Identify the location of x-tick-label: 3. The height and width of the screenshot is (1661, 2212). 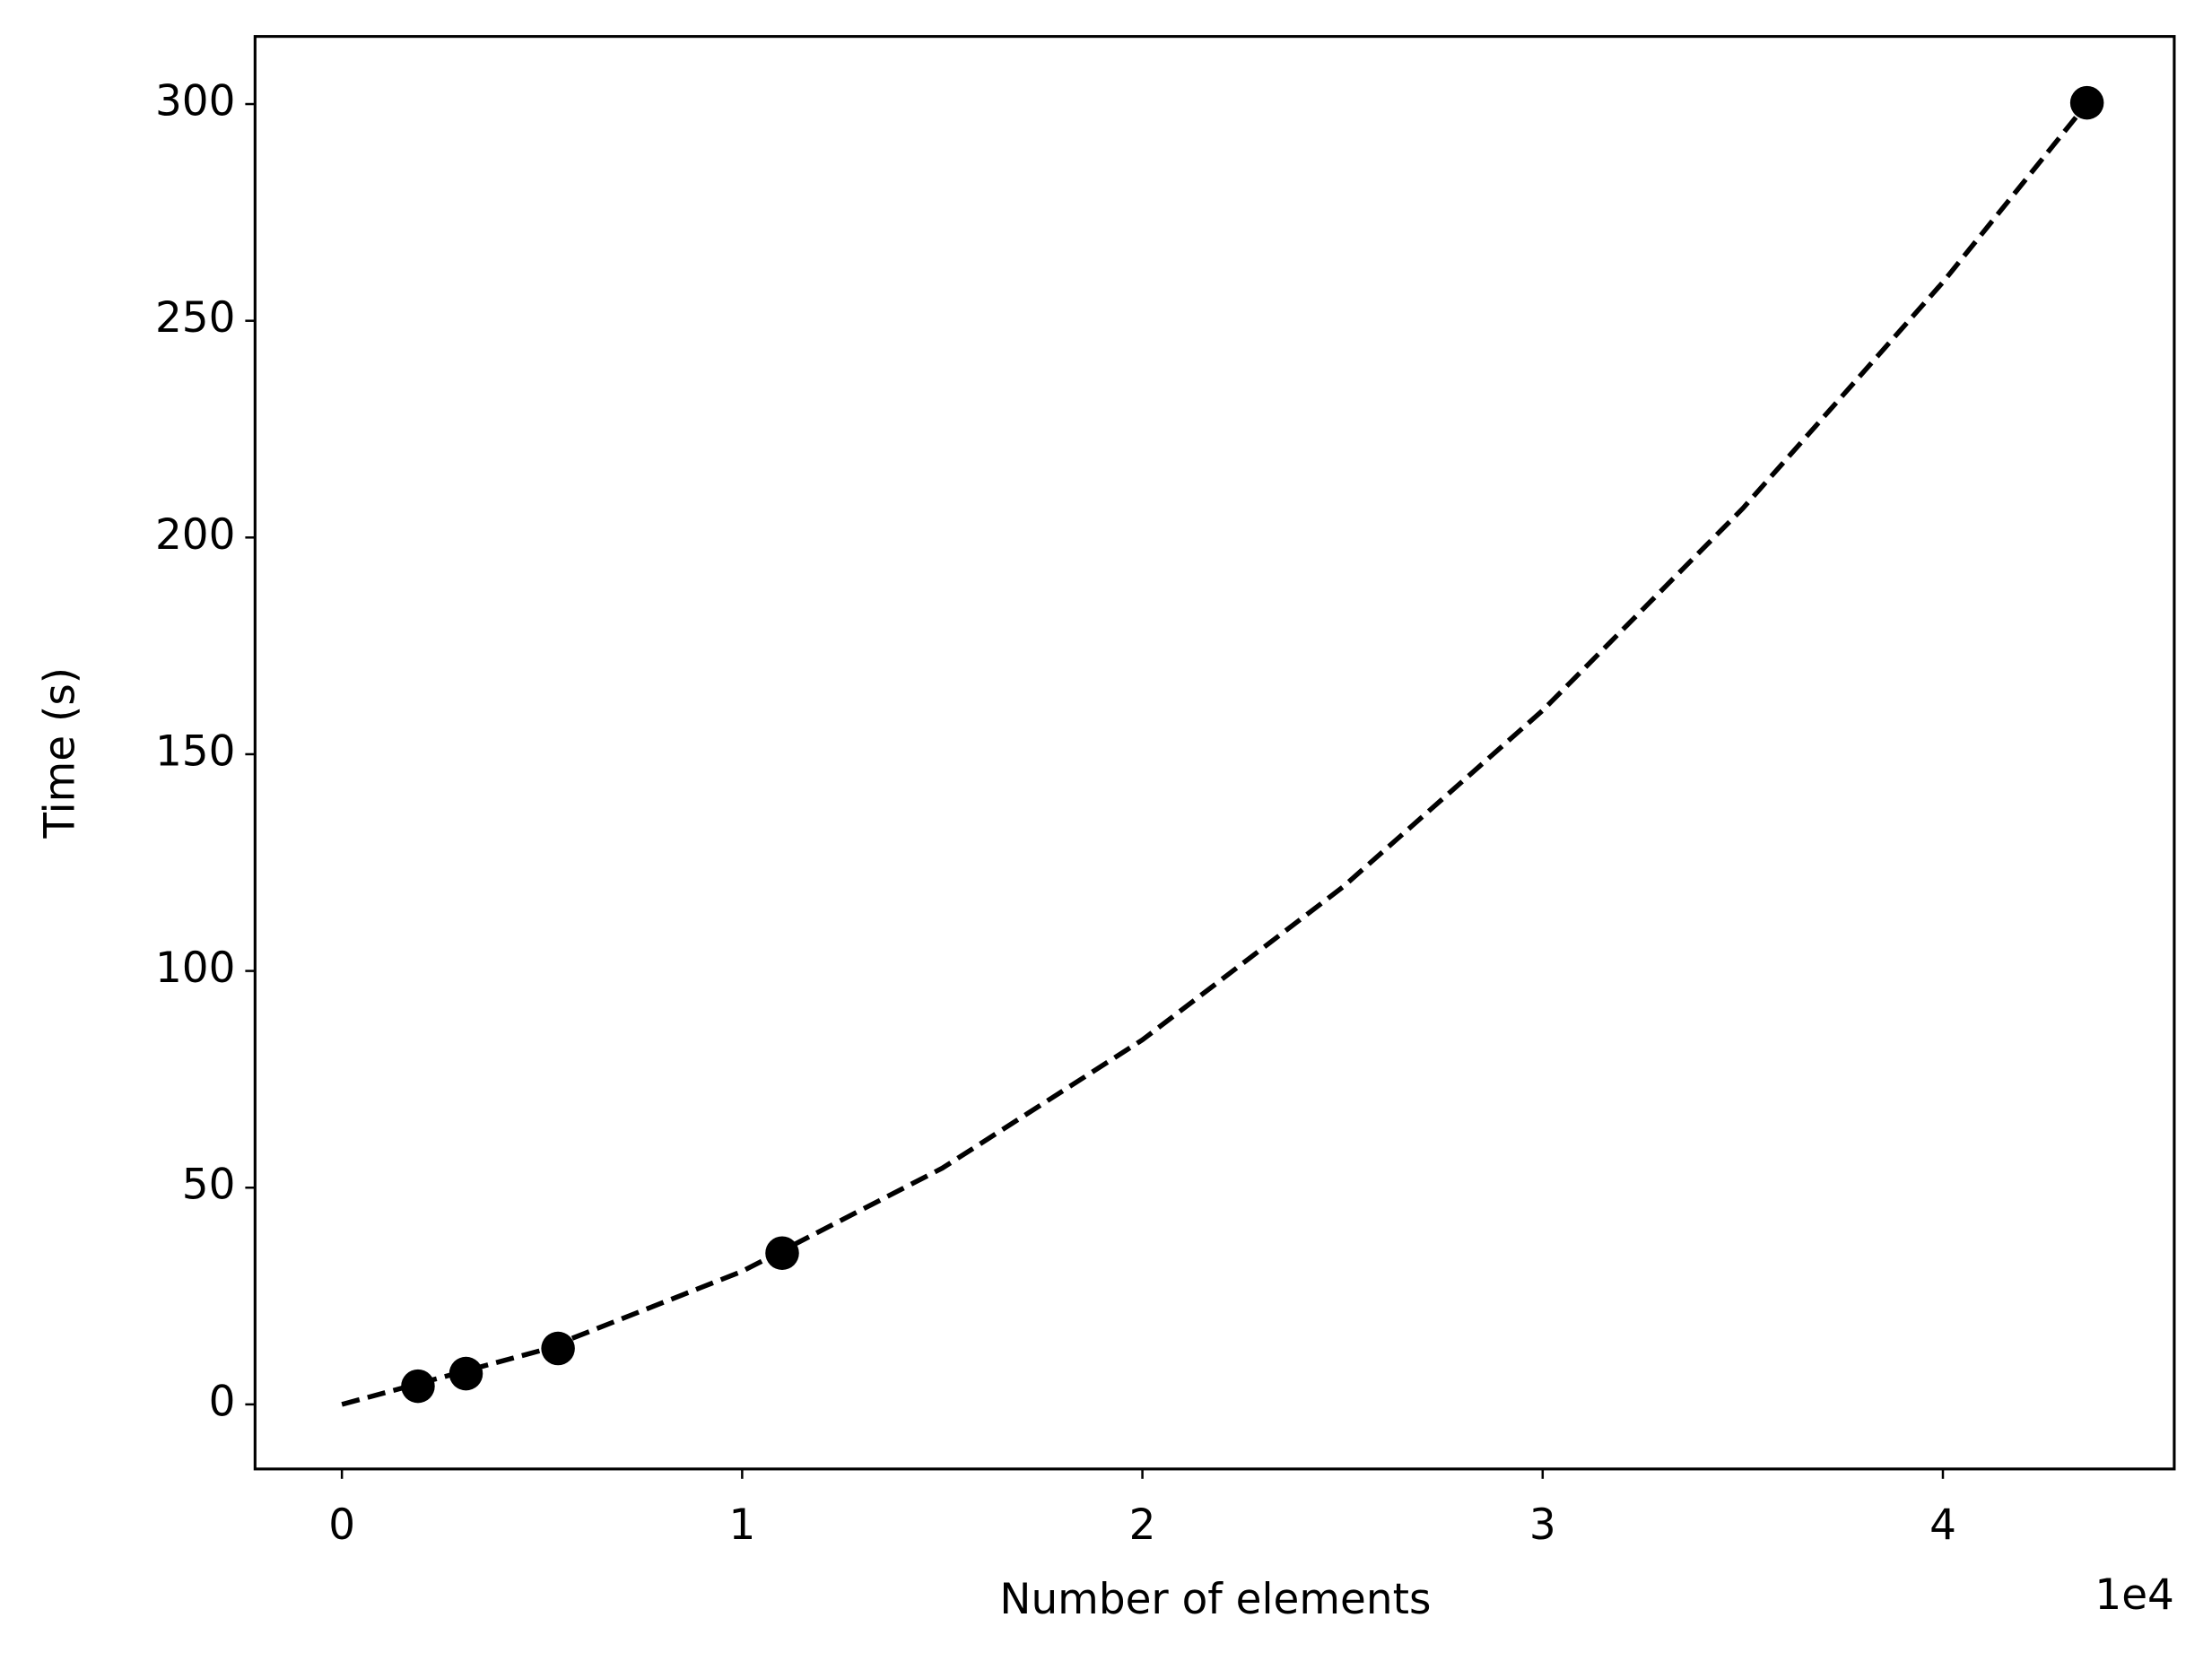
(1542, 1525).